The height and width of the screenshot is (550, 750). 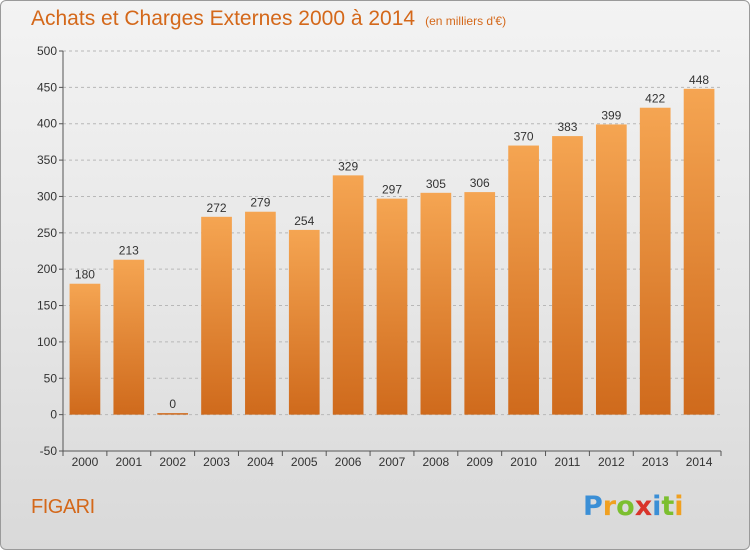 I want to click on bar-2008, so click(x=436, y=303).